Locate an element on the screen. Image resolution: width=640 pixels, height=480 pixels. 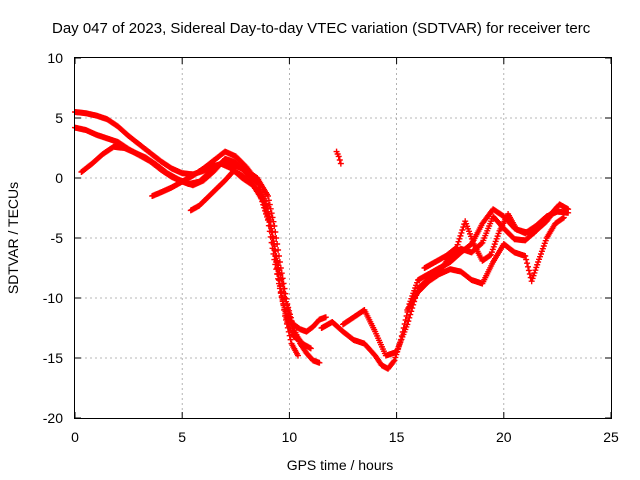
x-tick-label: 15 is located at coordinates (397, 437).